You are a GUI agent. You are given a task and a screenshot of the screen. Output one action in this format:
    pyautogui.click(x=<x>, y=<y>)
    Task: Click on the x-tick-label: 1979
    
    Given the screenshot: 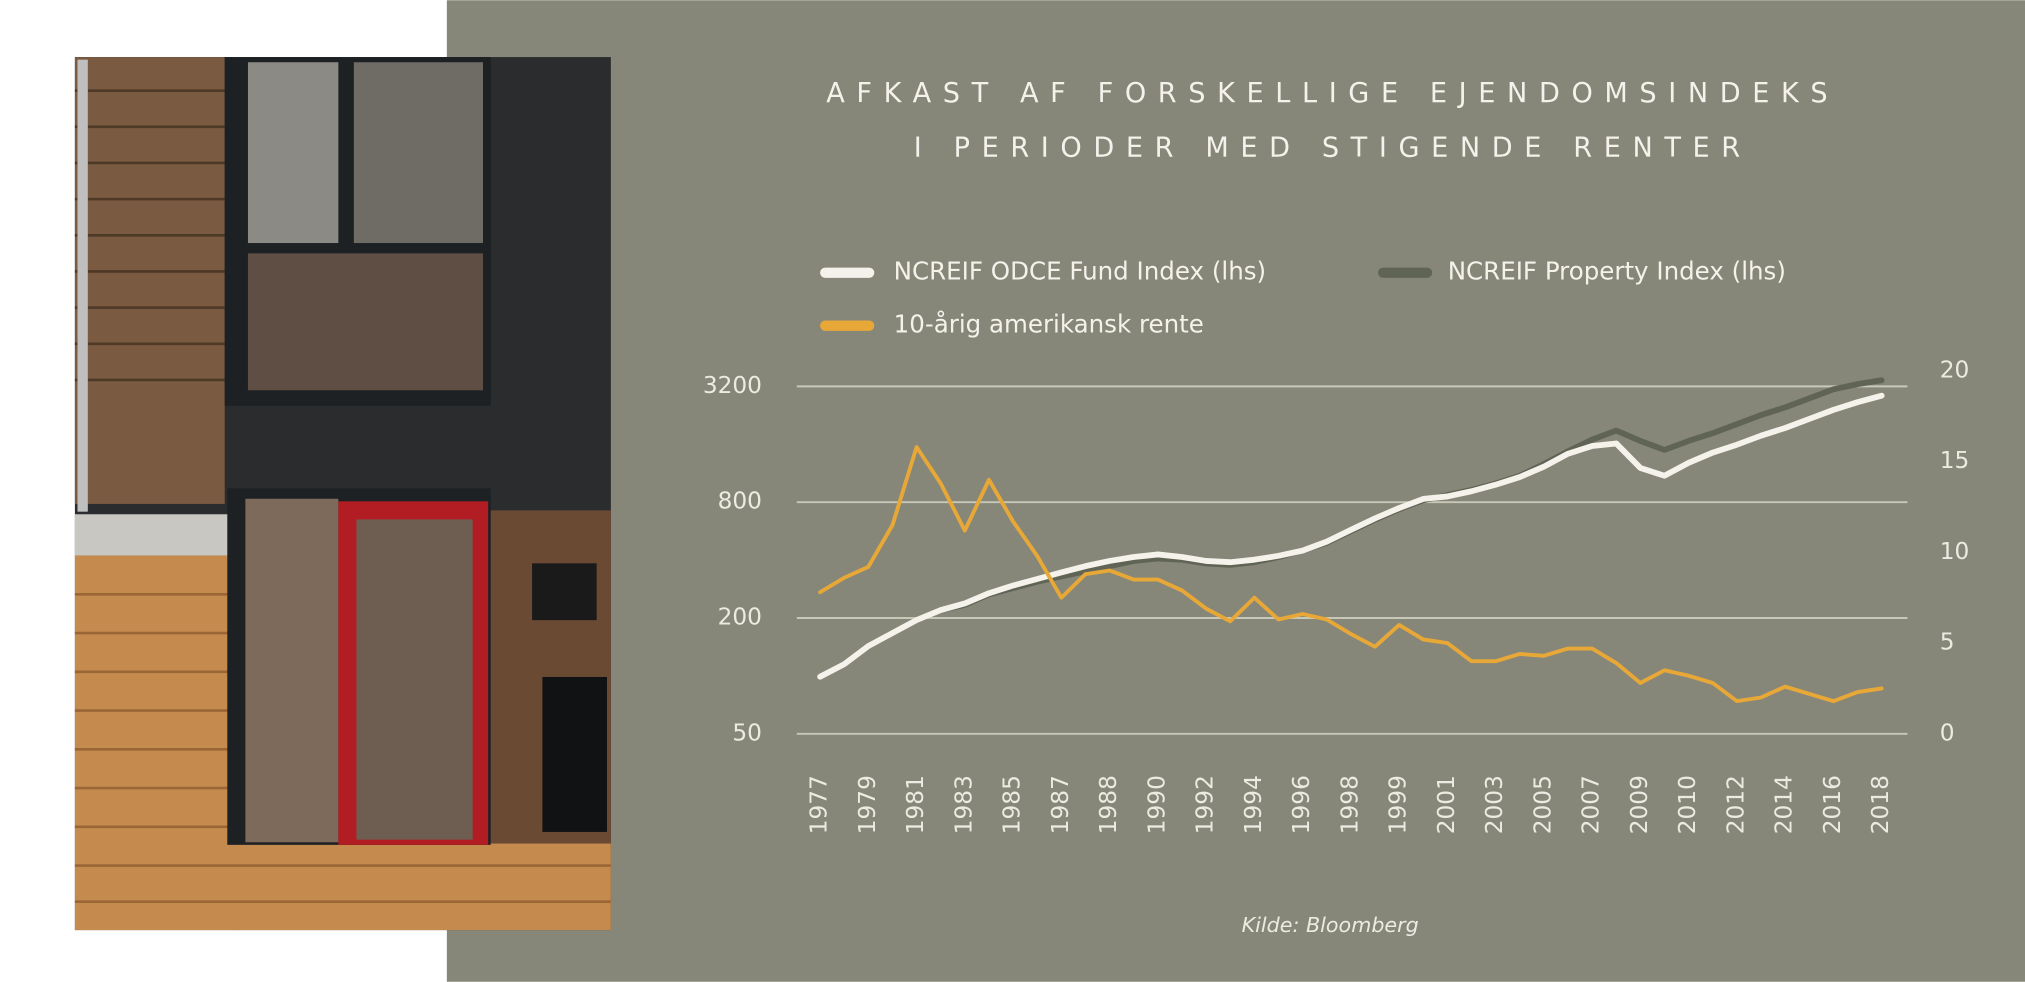 What is the action you would take?
    pyautogui.click(x=867, y=804)
    